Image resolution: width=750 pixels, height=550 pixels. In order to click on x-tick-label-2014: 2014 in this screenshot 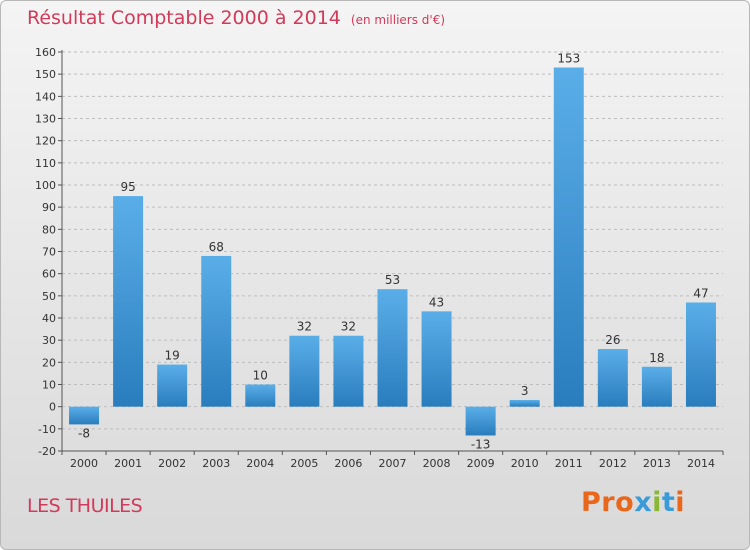, I will do `click(701, 463)`.